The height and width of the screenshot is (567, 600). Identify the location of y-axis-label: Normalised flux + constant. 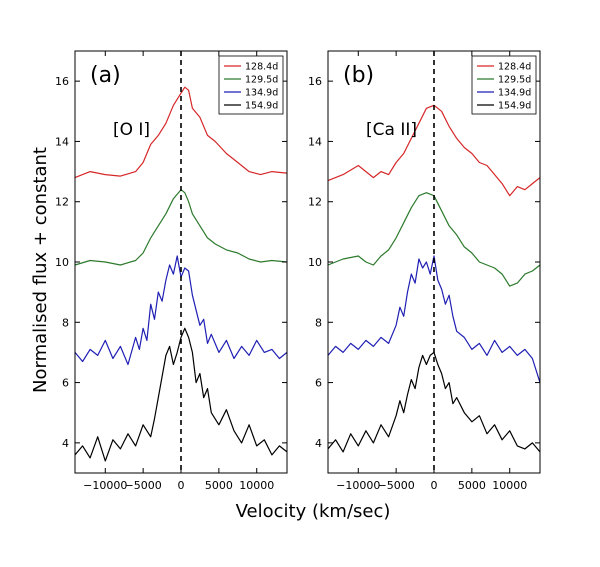
(40, 270).